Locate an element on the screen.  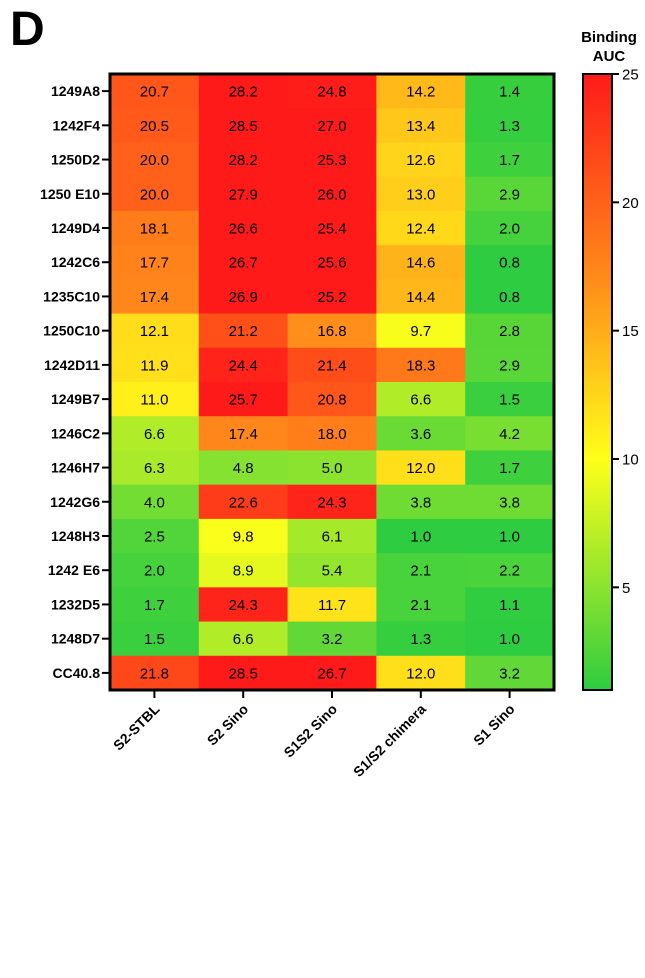
cell-value: 20.0 is located at coordinates (154, 160).